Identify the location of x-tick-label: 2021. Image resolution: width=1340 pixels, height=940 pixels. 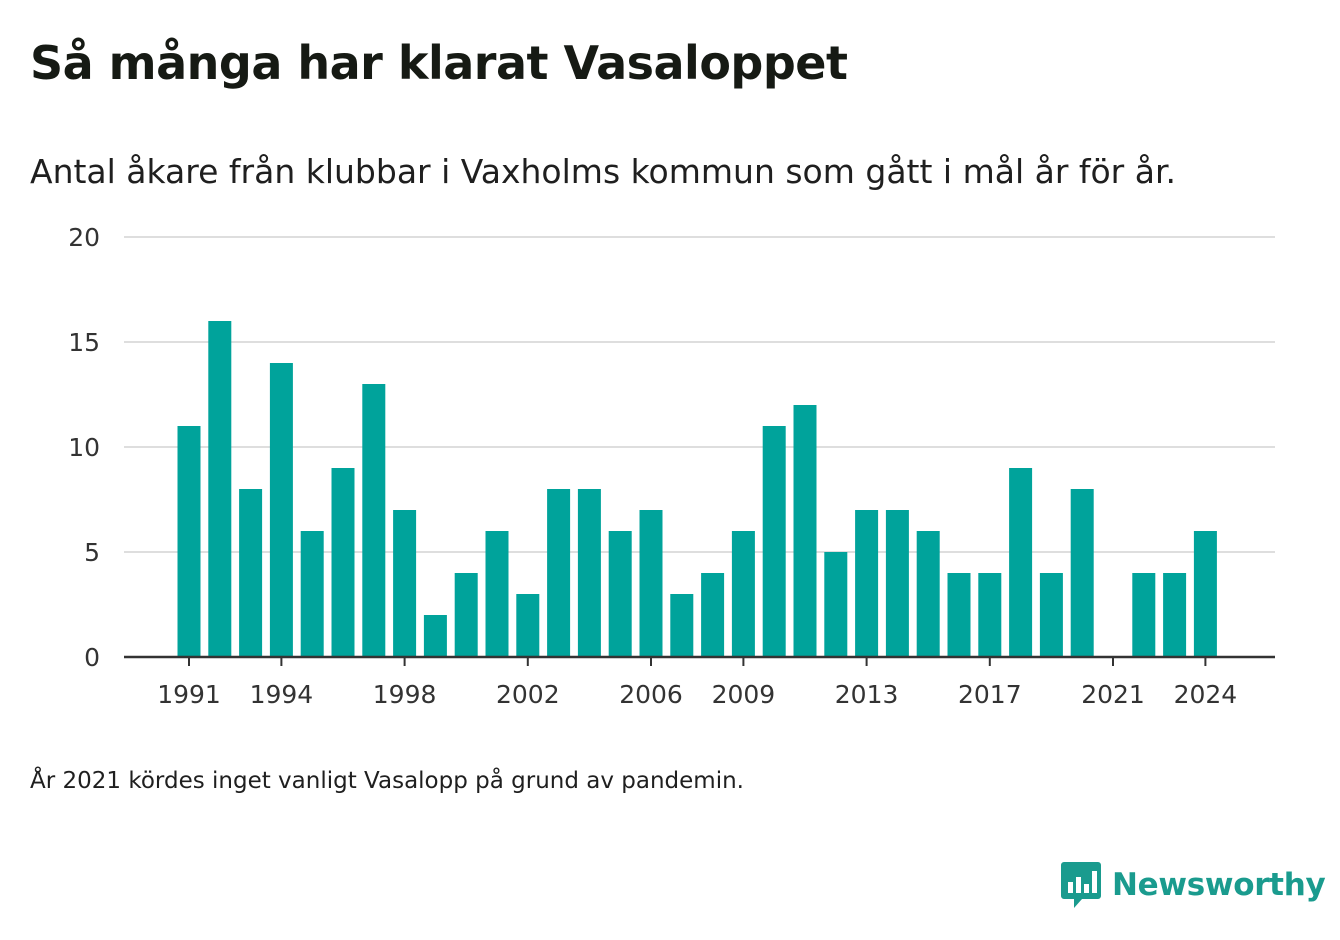
(1113, 694).